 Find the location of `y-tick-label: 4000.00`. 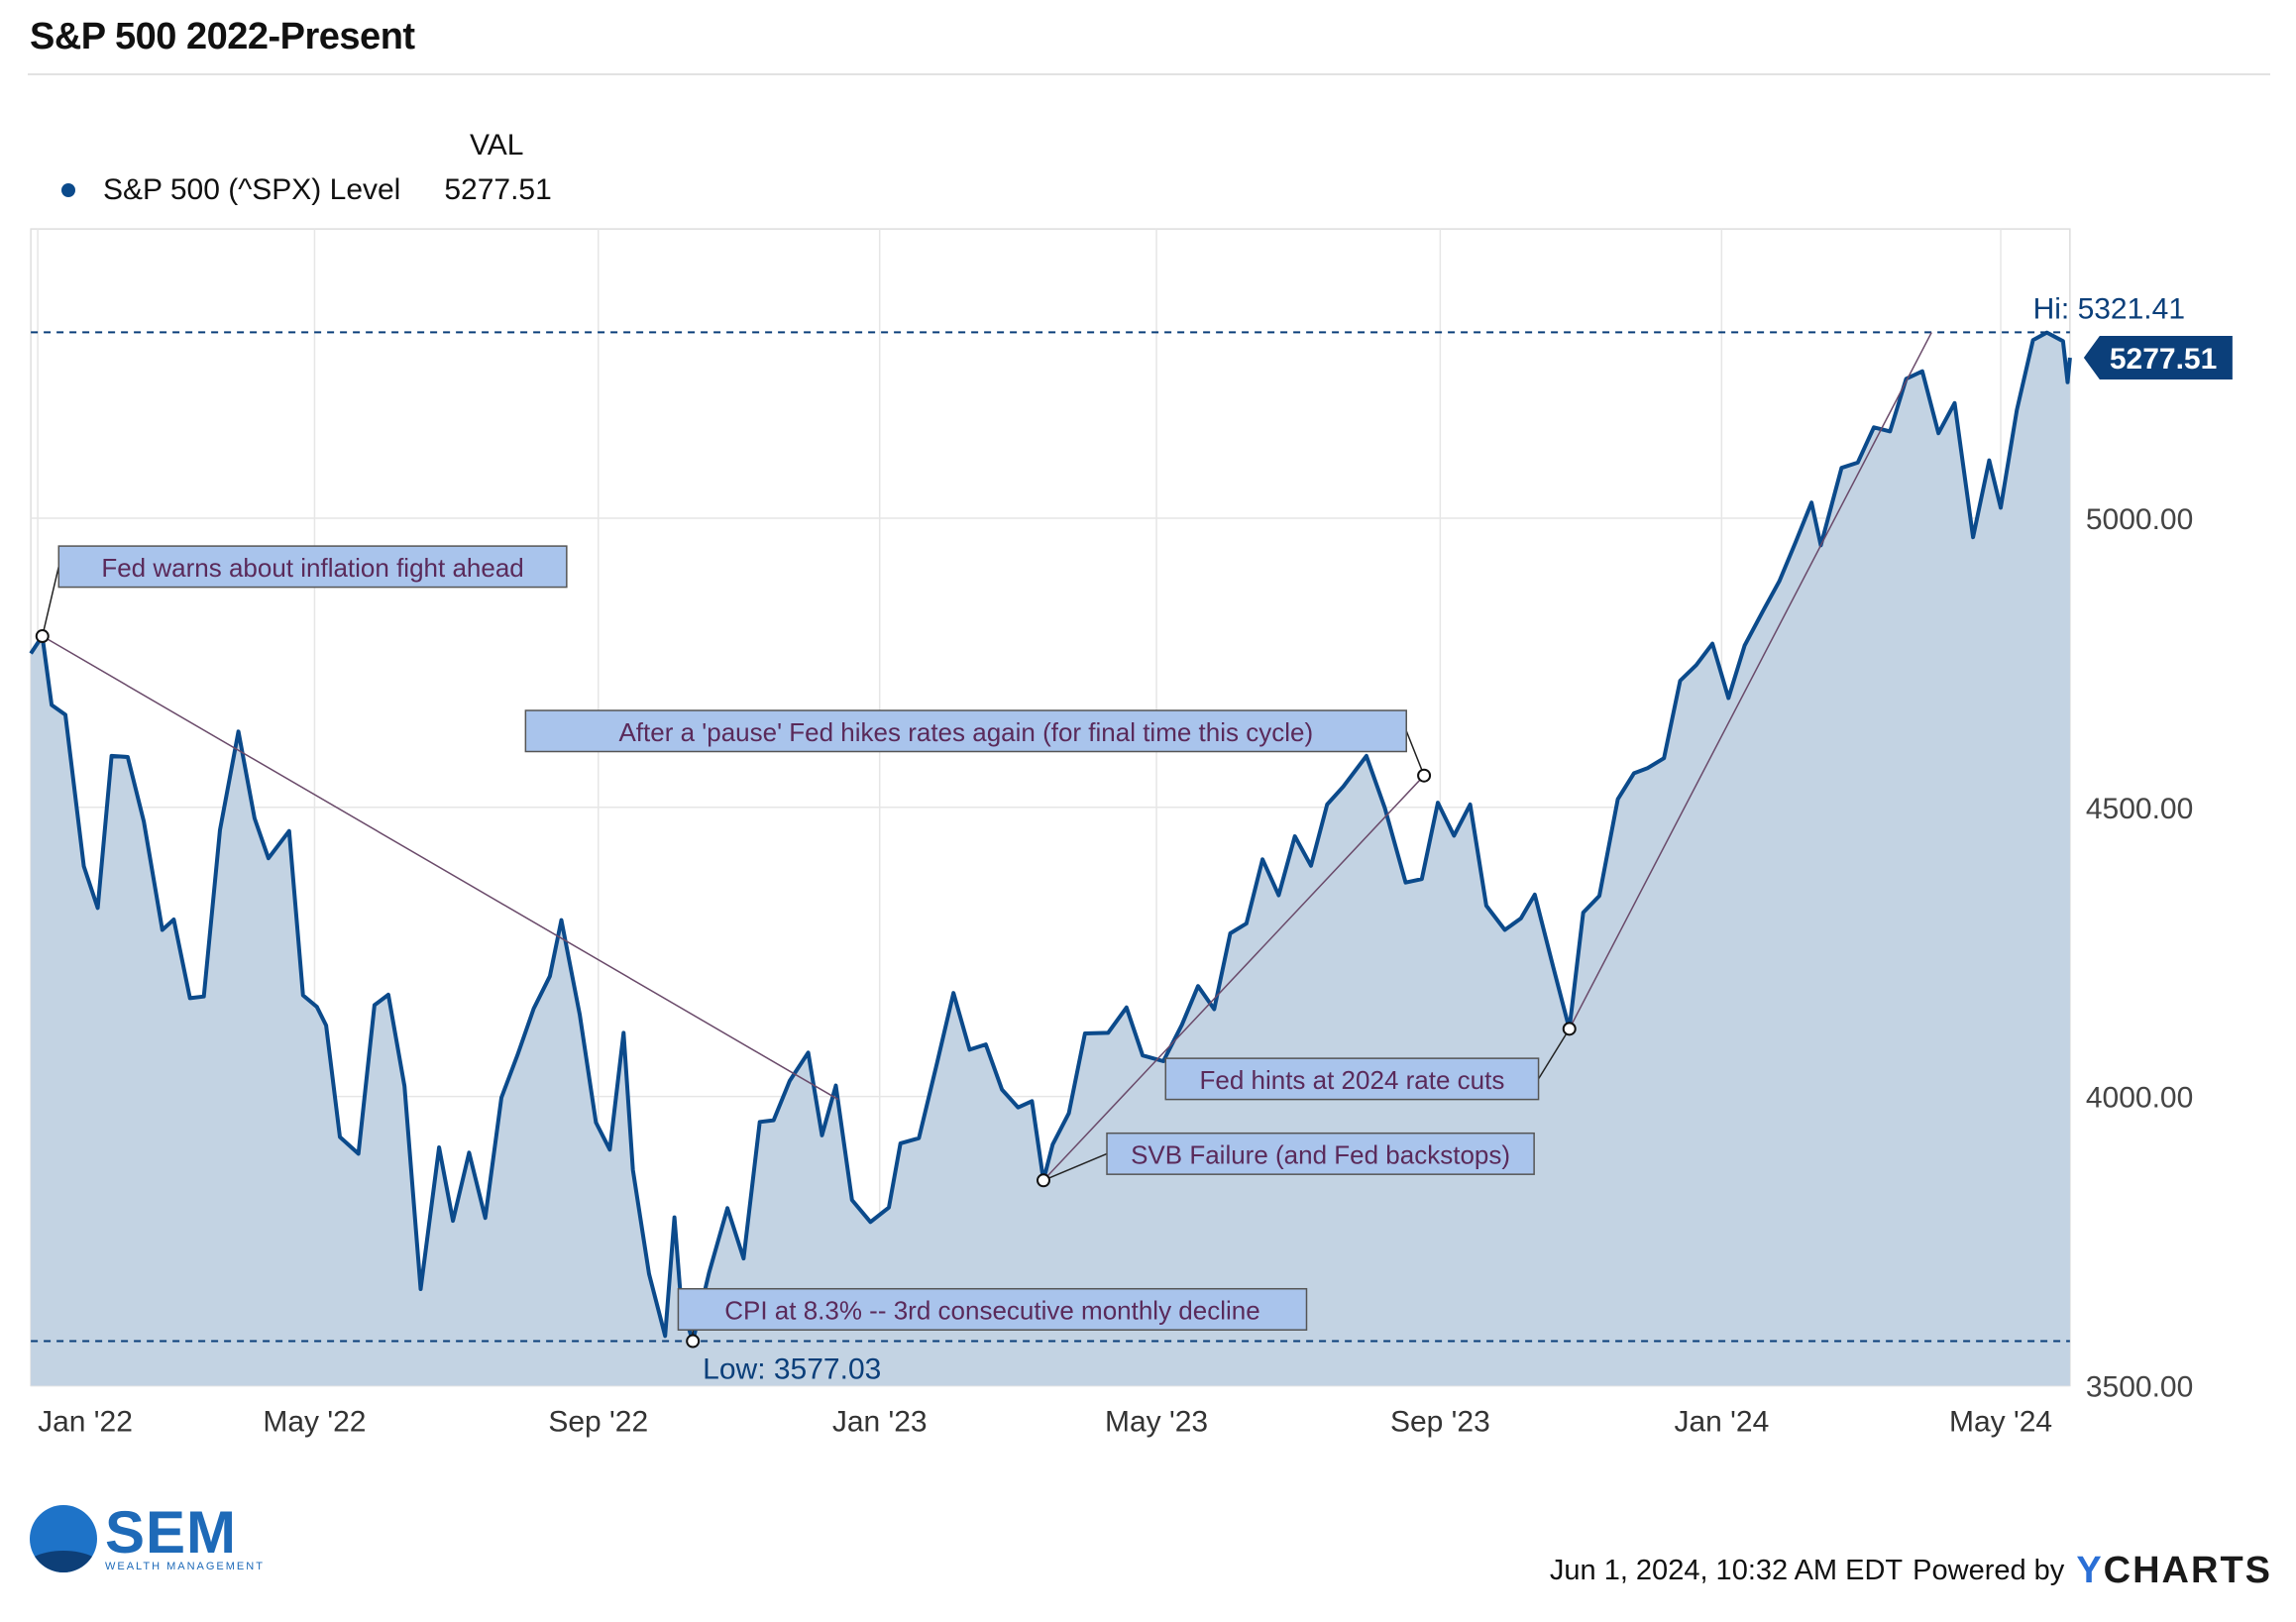

y-tick-label: 4000.00 is located at coordinates (2139, 1098).